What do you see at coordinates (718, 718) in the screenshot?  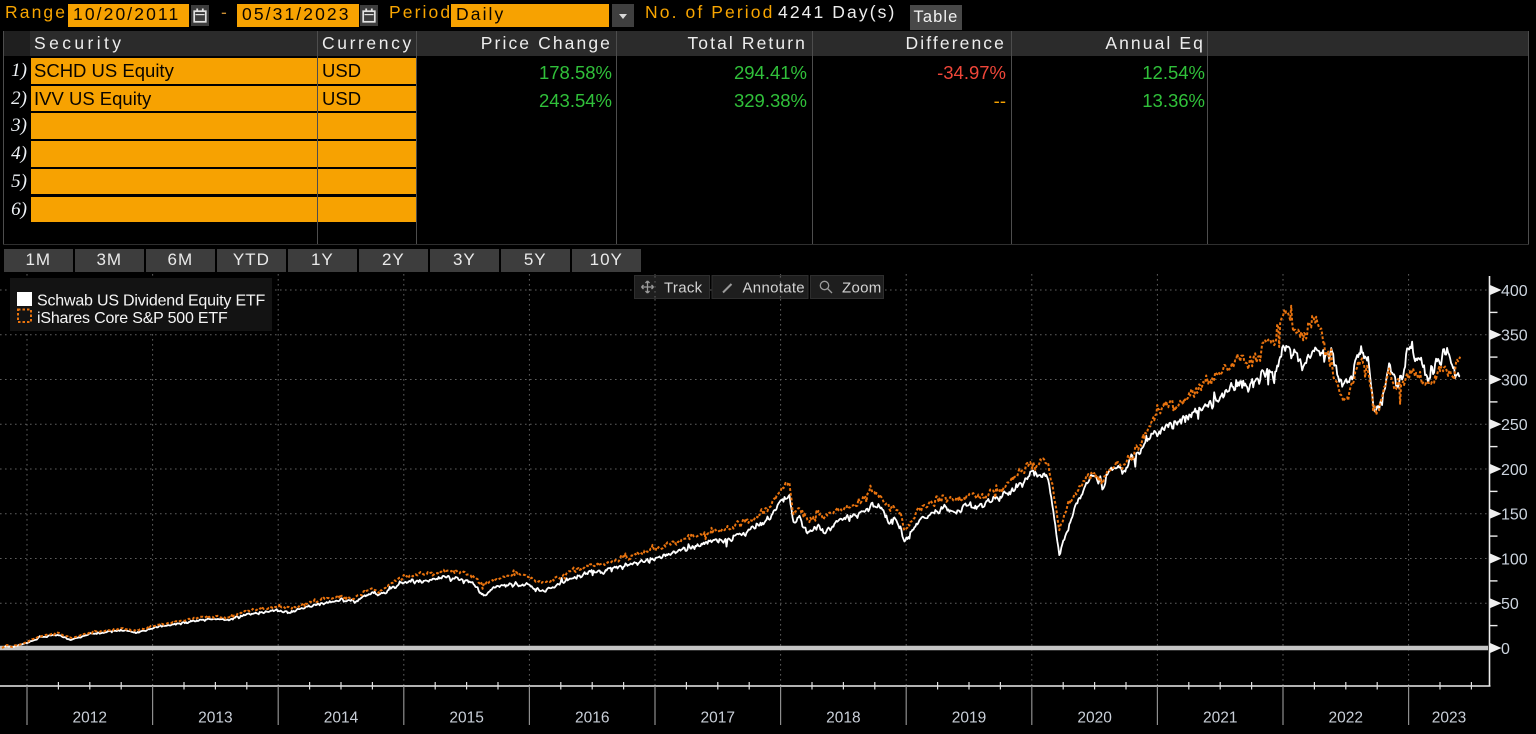 I see `svg-text: 2017` at bounding box center [718, 718].